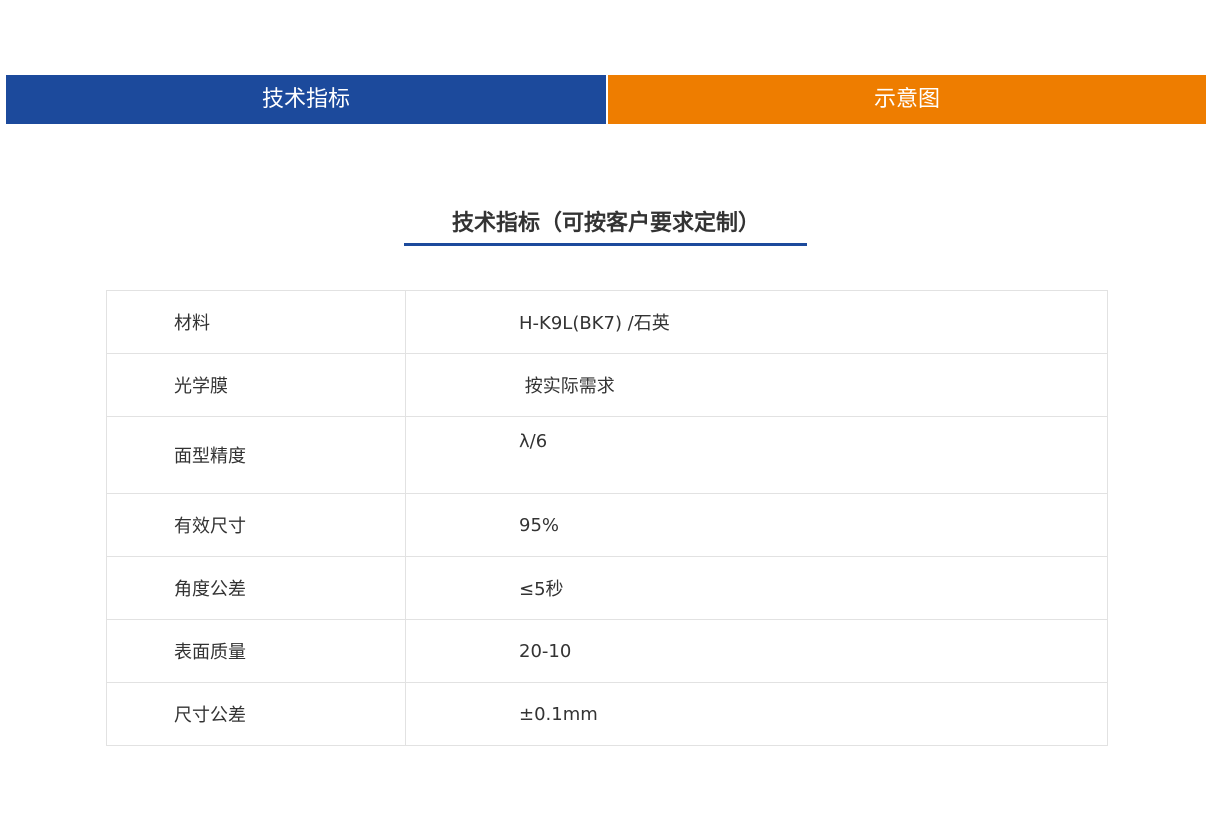 This screenshot has height=830, width=1206. What do you see at coordinates (756, 588) in the screenshot?
I see `spec-value: ≤5秒` at bounding box center [756, 588].